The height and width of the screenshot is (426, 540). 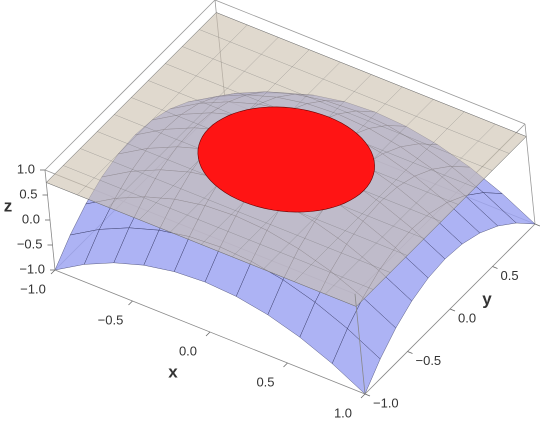 What do you see at coordinates (28, 193) in the screenshot?
I see `z-tick-label: 0.5` at bounding box center [28, 193].